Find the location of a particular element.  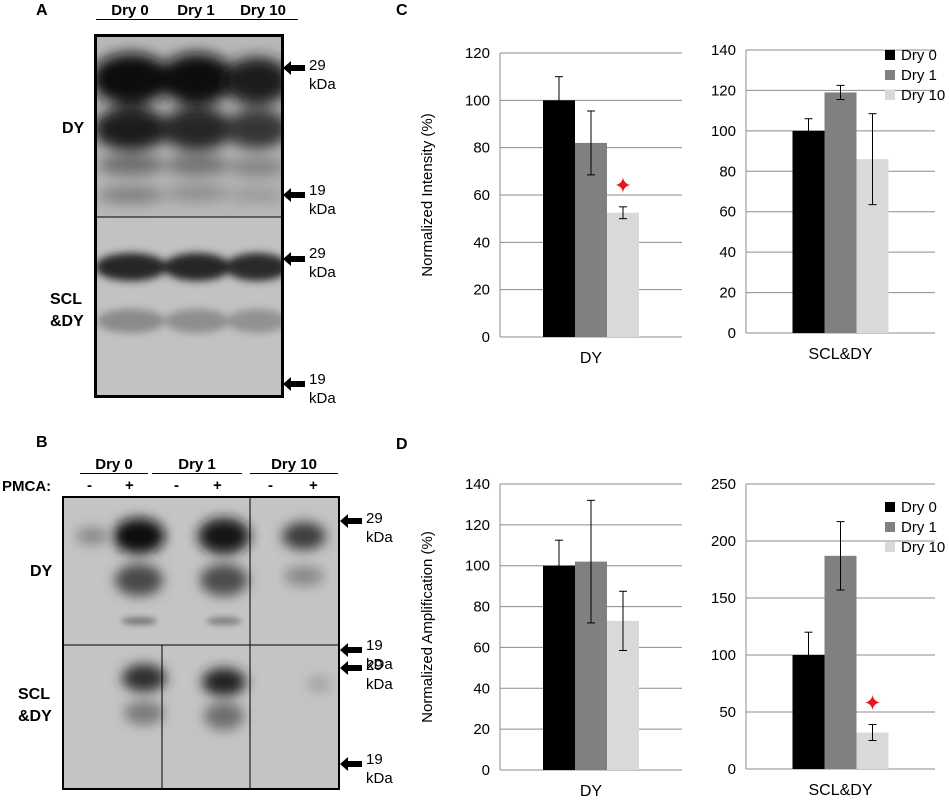

panel-b-pmca-label: PMCA: is located at coordinates (27, 486).